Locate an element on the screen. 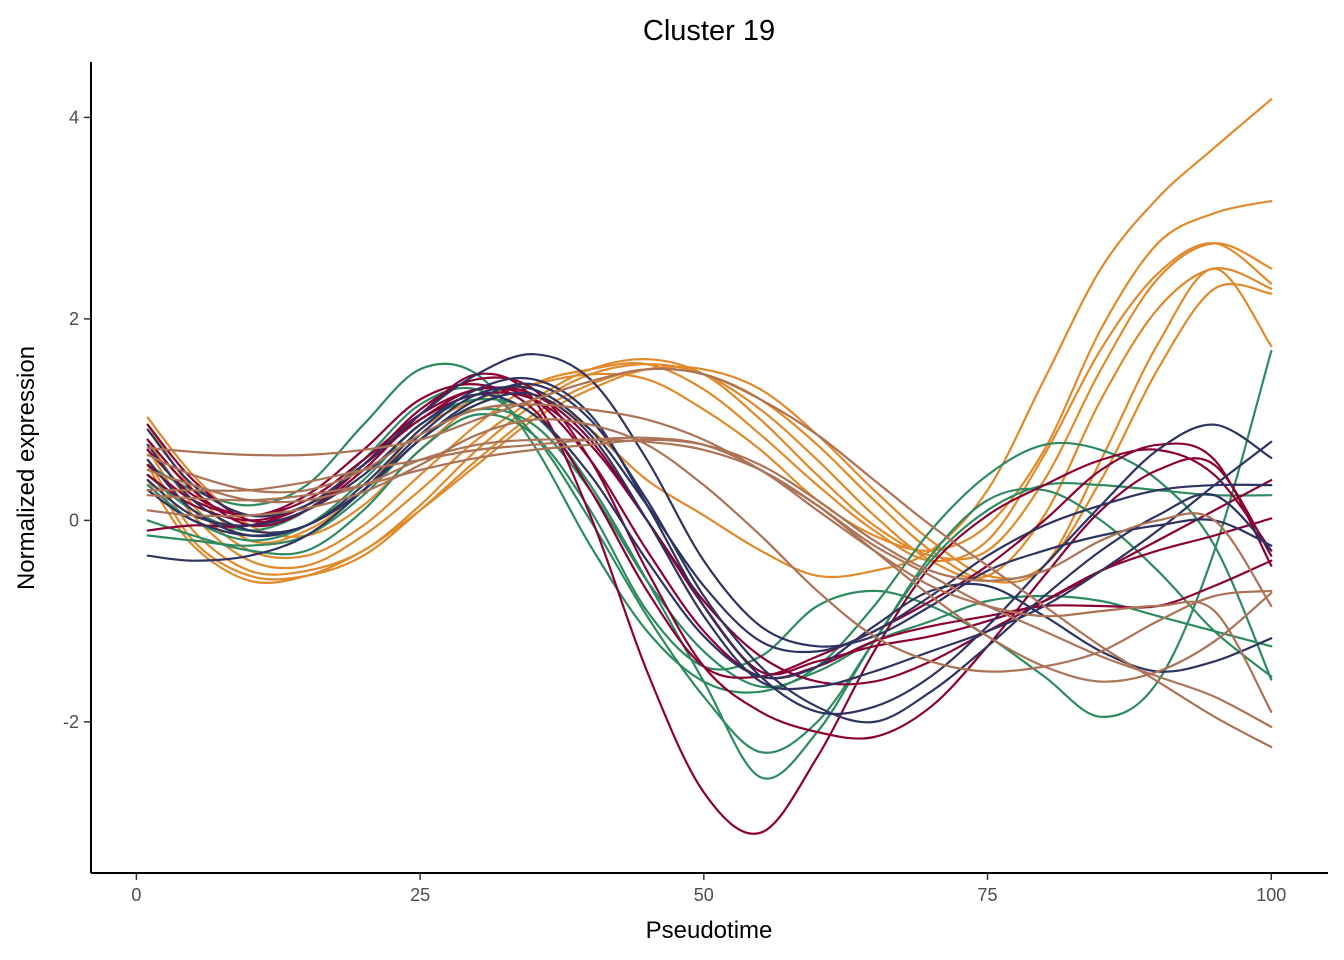  y-tick-label: -2 is located at coordinates (71, 722).